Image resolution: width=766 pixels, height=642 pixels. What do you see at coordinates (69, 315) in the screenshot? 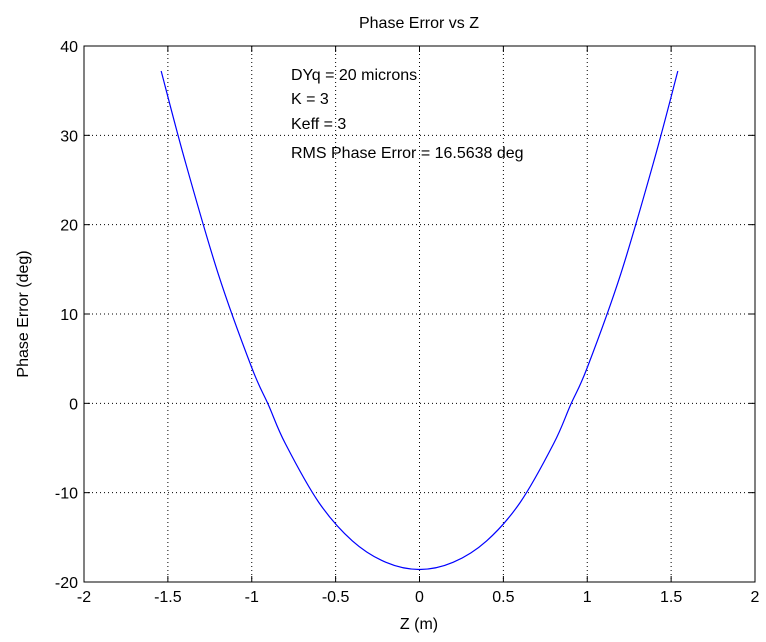
I see `y-tick-label: 10` at bounding box center [69, 315].